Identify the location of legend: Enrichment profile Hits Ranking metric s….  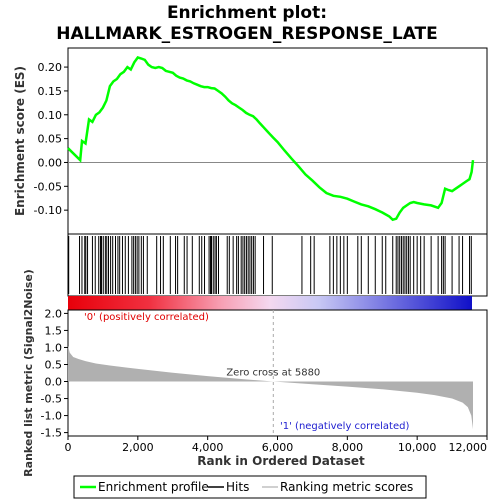
(250, 487).